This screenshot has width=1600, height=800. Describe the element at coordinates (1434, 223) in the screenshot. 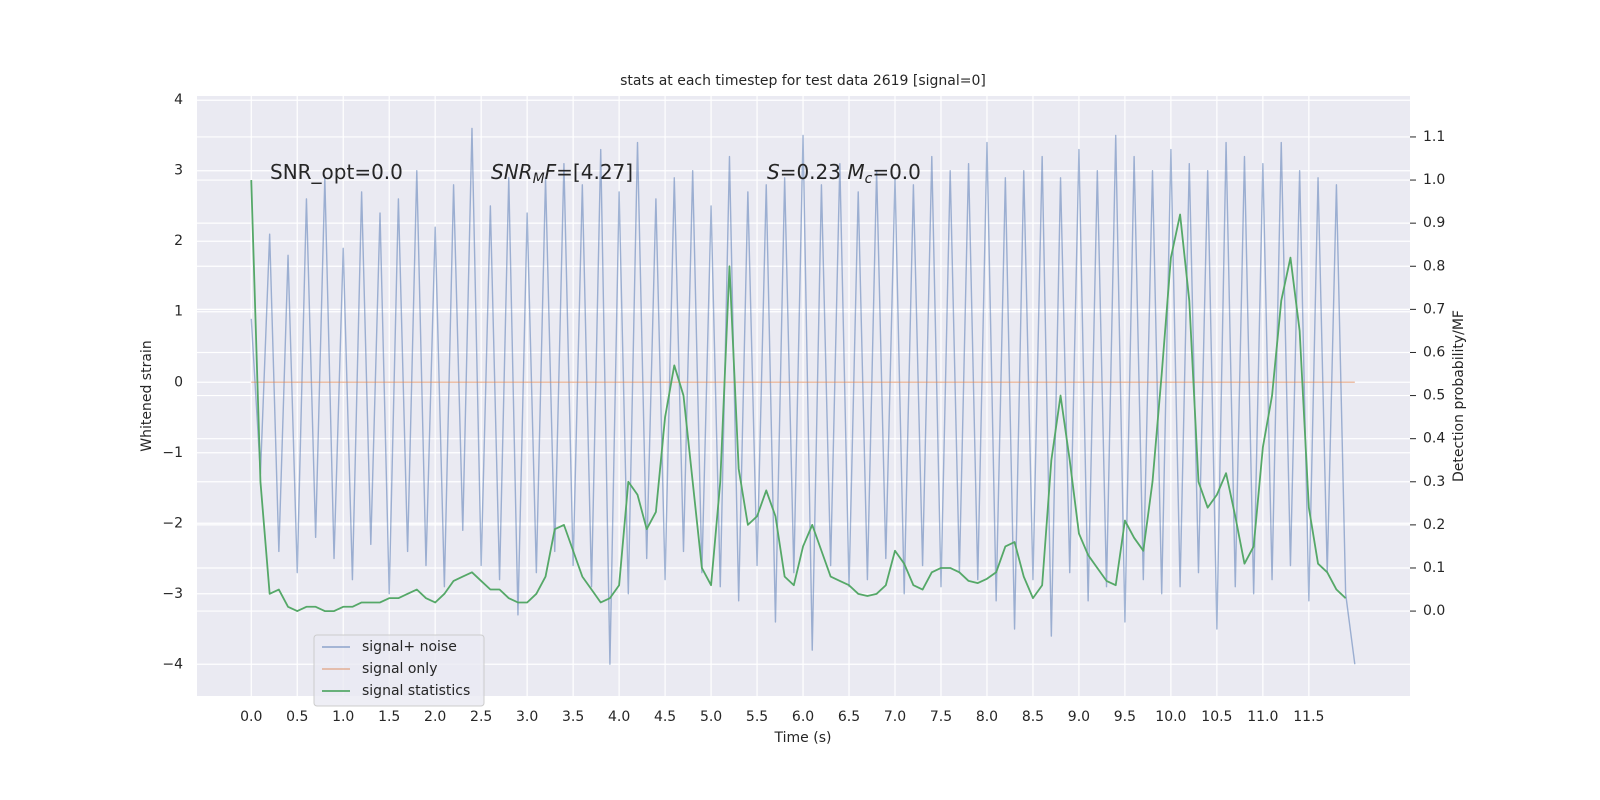

I see `y2-tick-label: 0.9` at that location.